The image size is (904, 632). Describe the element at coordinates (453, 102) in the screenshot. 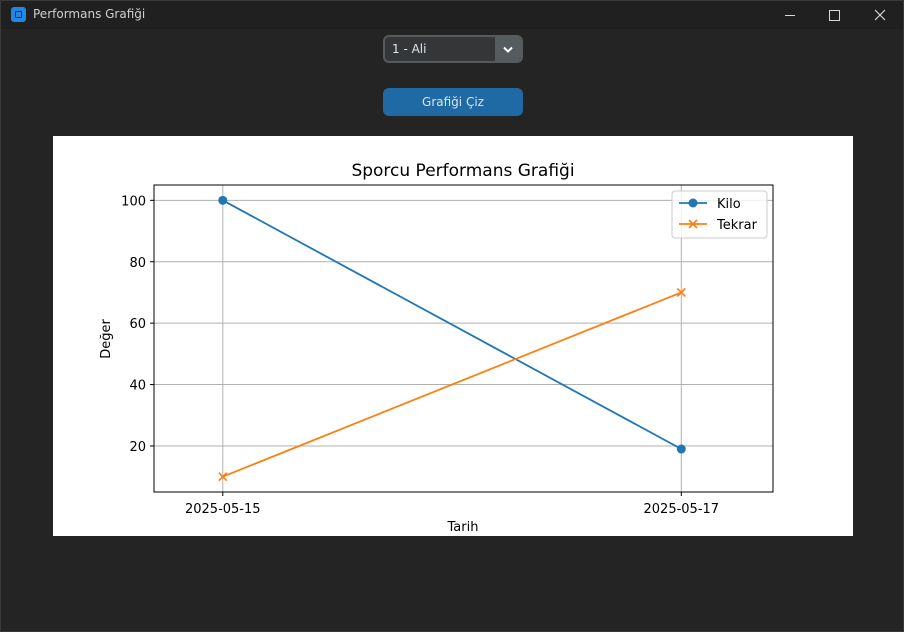

I see `draw-chart-button: Grafiği Çiz` at that location.